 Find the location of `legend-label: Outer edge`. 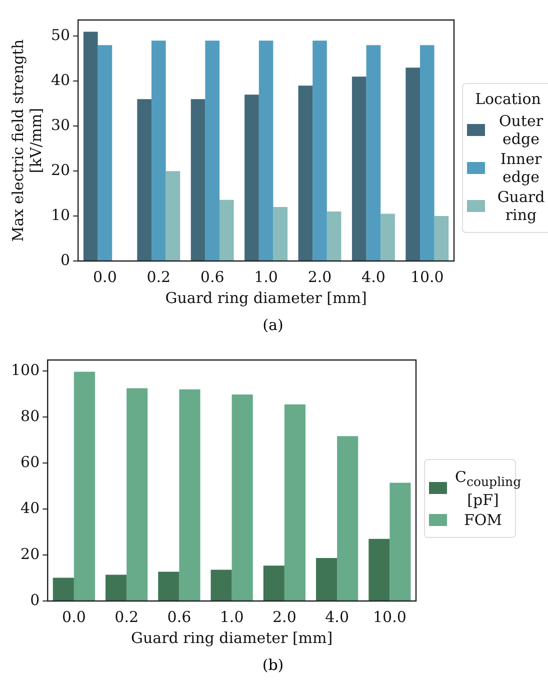

legend-label: Outer edge is located at coordinates (521, 130).